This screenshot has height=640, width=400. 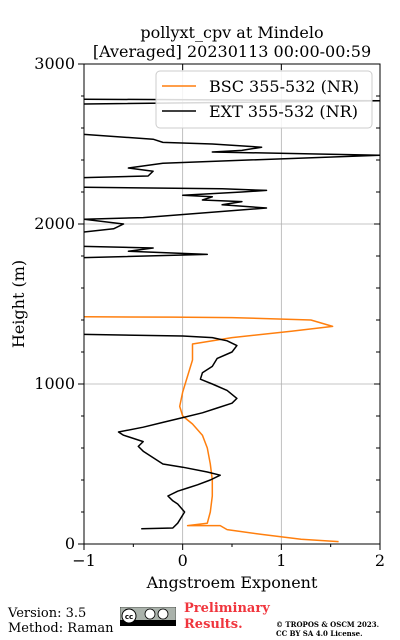 What do you see at coordinates (231, 32) in the screenshot?
I see `chart-title-line1: pollyxt_cpv at Mindelo` at bounding box center [231, 32].